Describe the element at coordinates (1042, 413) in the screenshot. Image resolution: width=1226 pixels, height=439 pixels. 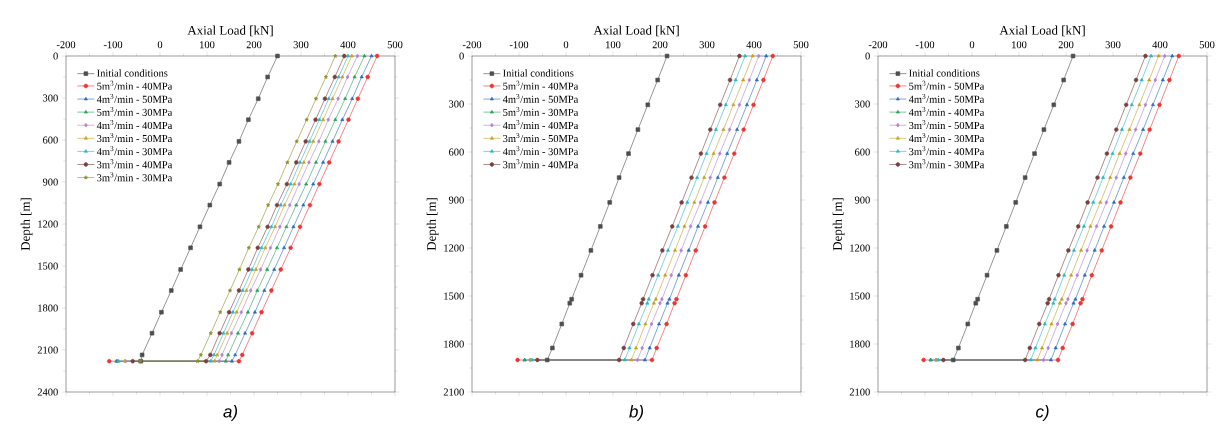
I see `text: c)` at that location.